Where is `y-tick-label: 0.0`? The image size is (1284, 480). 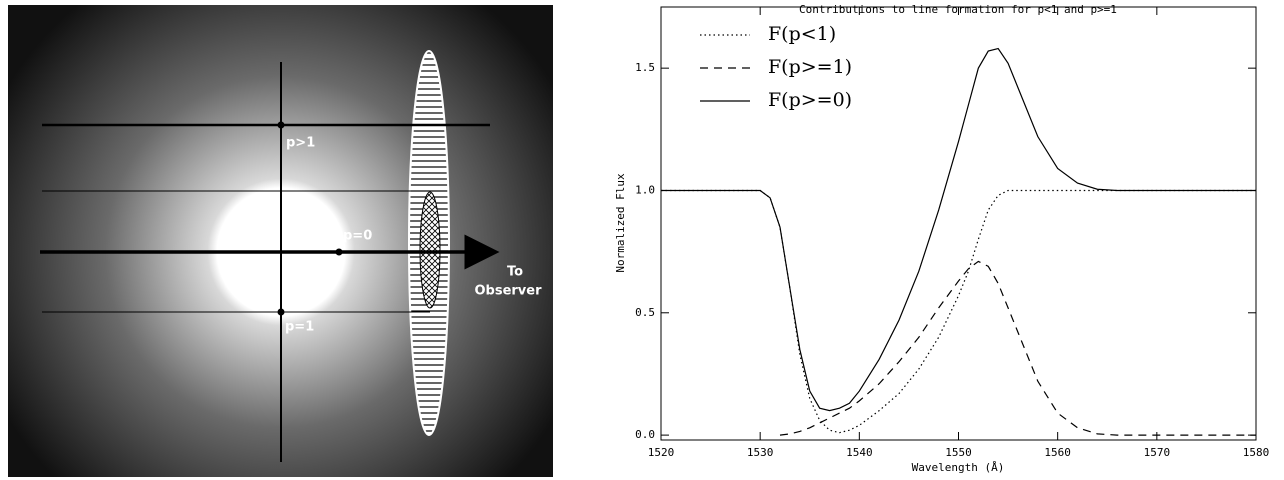
y-tick-label: 0.0 is located at coordinates (645, 434).